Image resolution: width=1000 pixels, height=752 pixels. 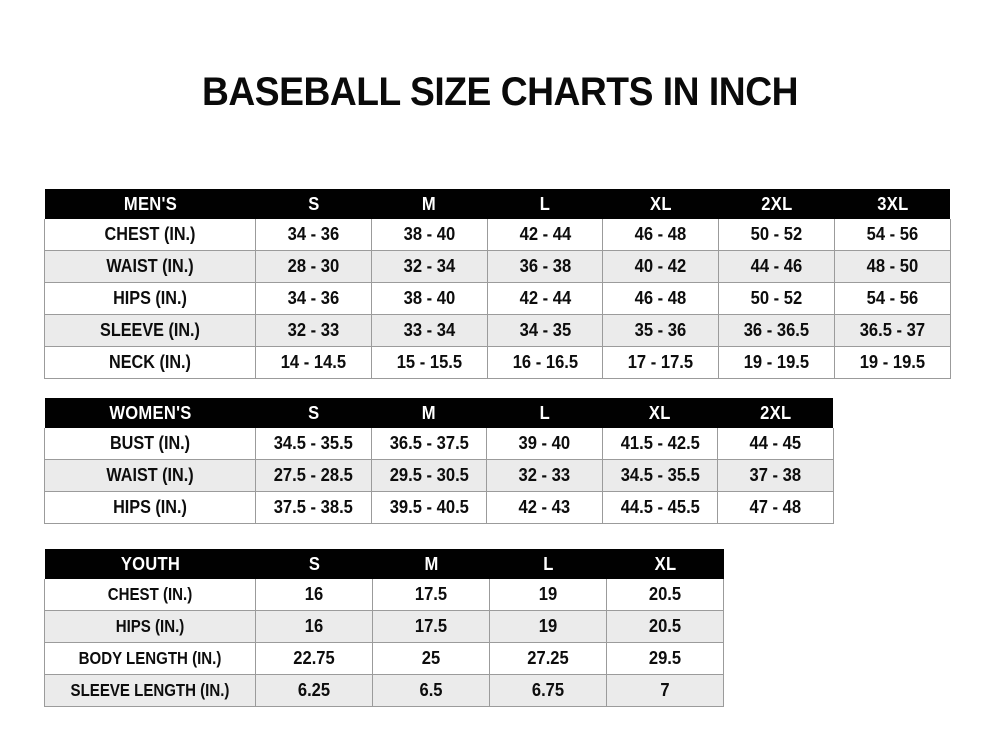 I want to click on size-label-text: XL, so click(x=660, y=412).